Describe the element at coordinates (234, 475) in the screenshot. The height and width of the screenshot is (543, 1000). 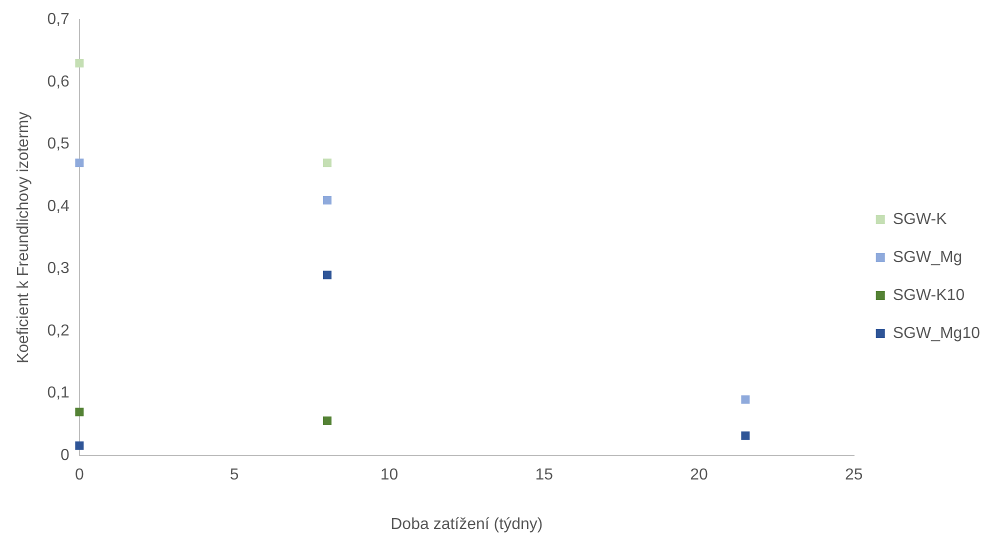
I see `x-tick-label: 5` at that location.